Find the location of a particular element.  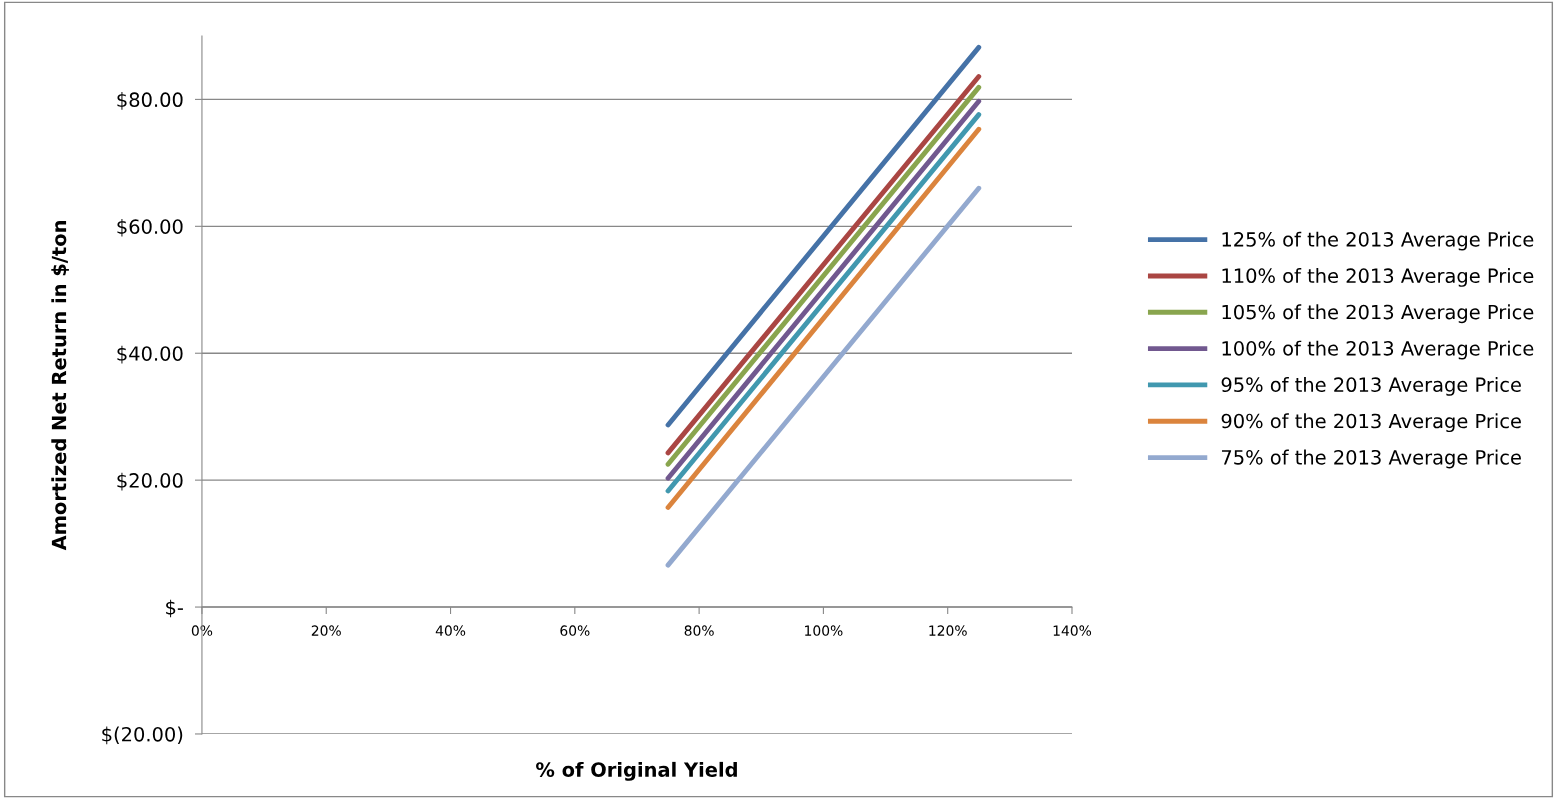

legend-label: 95% of the 2013 Average Price is located at coordinates (1371, 386).